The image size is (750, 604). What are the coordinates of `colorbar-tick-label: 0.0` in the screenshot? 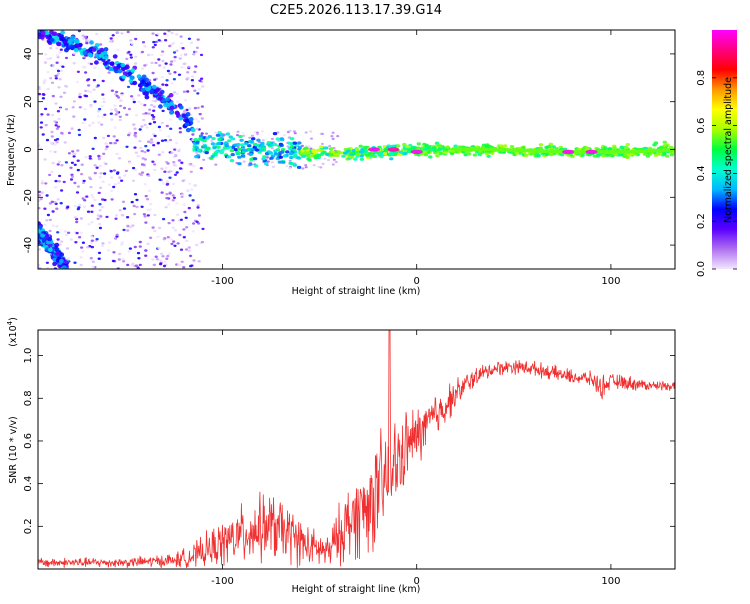 It's located at (701, 269).